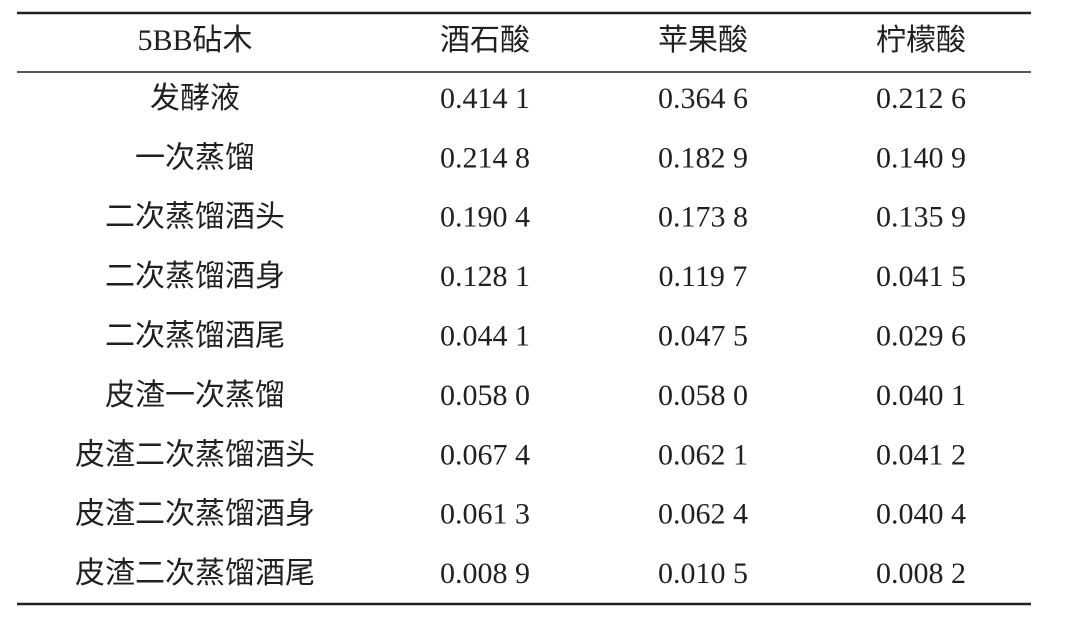 The height and width of the screenshot is (622, 1072). Describe the element at coordinates (921, 40) in the screenshot. I see `header-cell: 柠檬酸` at that location.